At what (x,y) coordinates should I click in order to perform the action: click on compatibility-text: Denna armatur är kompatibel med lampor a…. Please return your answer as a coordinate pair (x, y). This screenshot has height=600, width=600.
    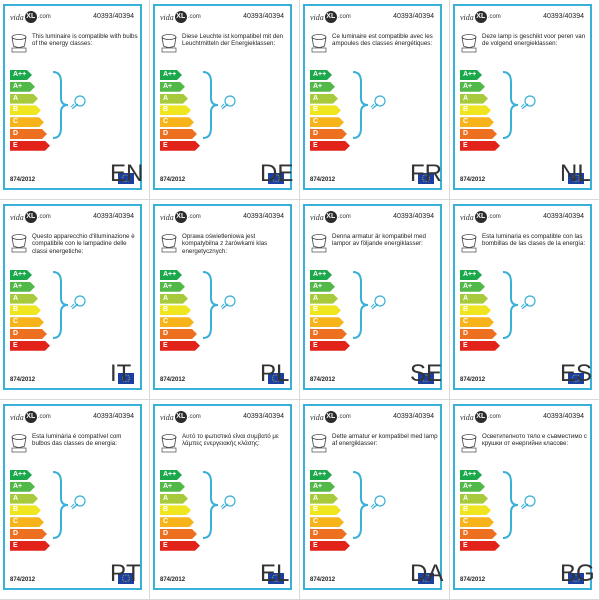
    Looking at the image, I should click on (379, 240).